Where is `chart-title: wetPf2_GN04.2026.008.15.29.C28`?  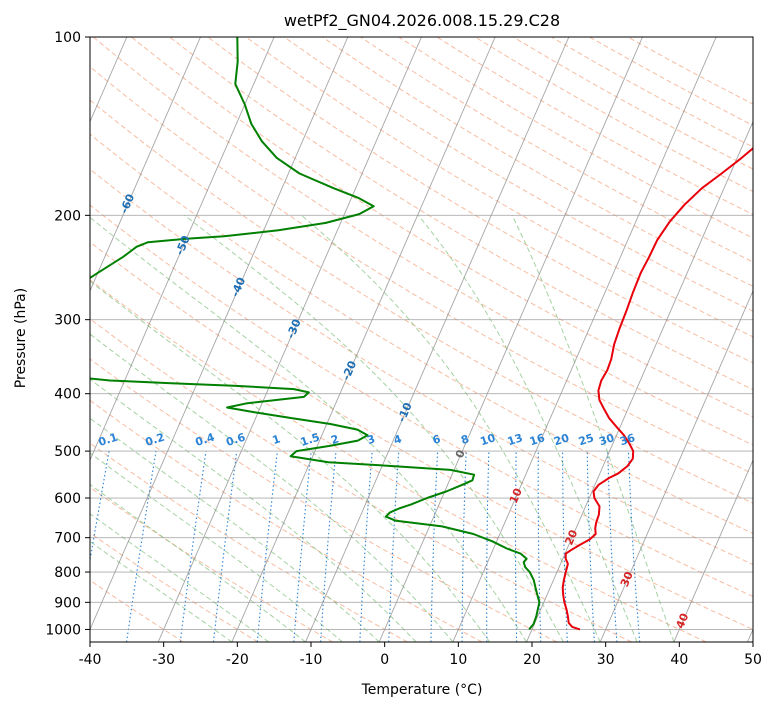 chart-title: wetPf2_GN04.2026.008.15.29.C28 is located at coordinates (422, 21).